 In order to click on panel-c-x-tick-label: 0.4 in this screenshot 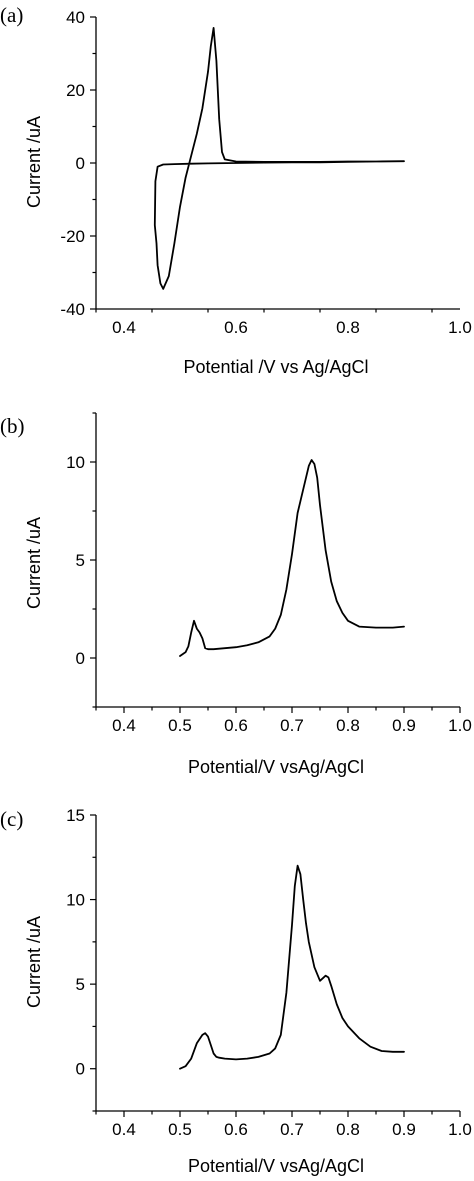, I will do `click(124, 1129)`.